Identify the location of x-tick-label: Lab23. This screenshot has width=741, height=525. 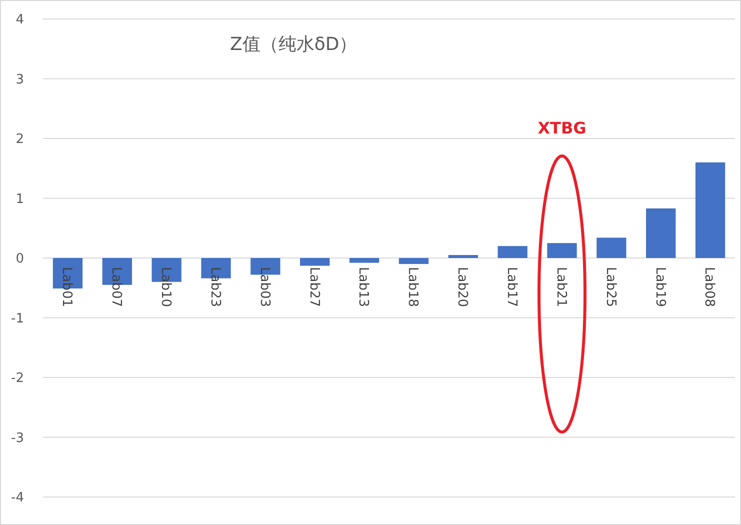
(214, 287).